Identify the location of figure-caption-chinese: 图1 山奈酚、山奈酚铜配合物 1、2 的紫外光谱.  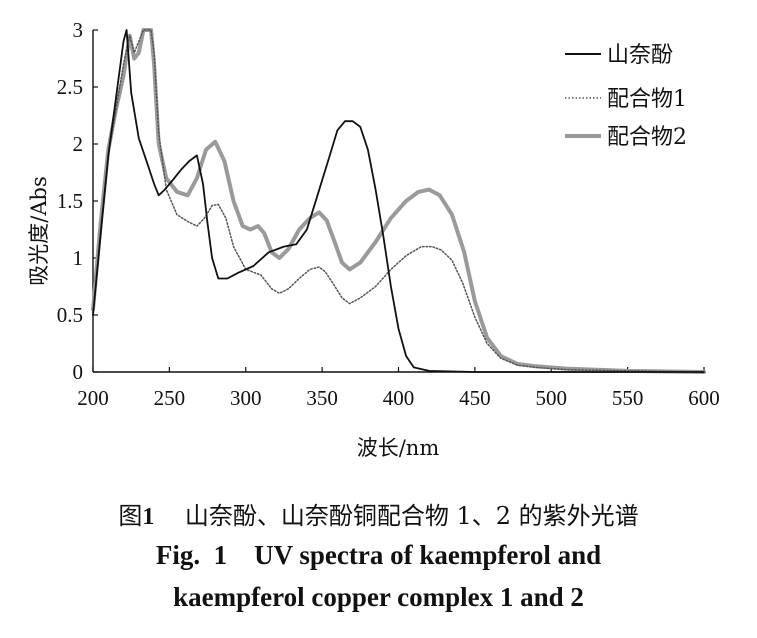
(378, 513).